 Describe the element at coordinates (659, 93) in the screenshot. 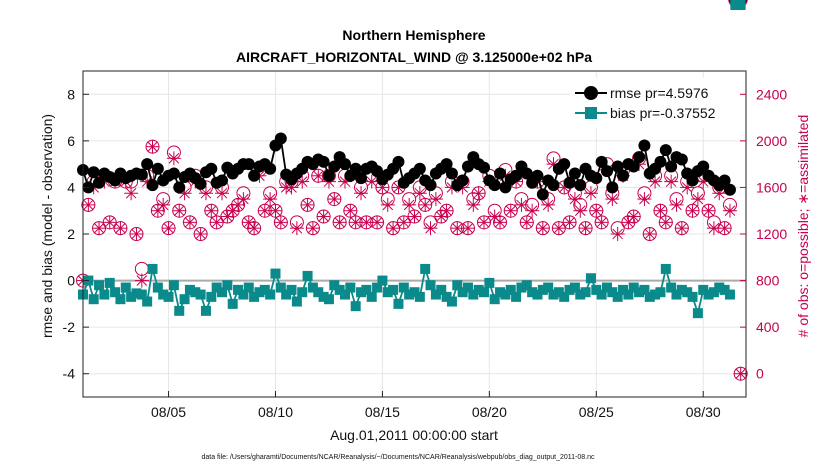

I see `legend-rmse-label: rmse pr=4.5976` at that location.